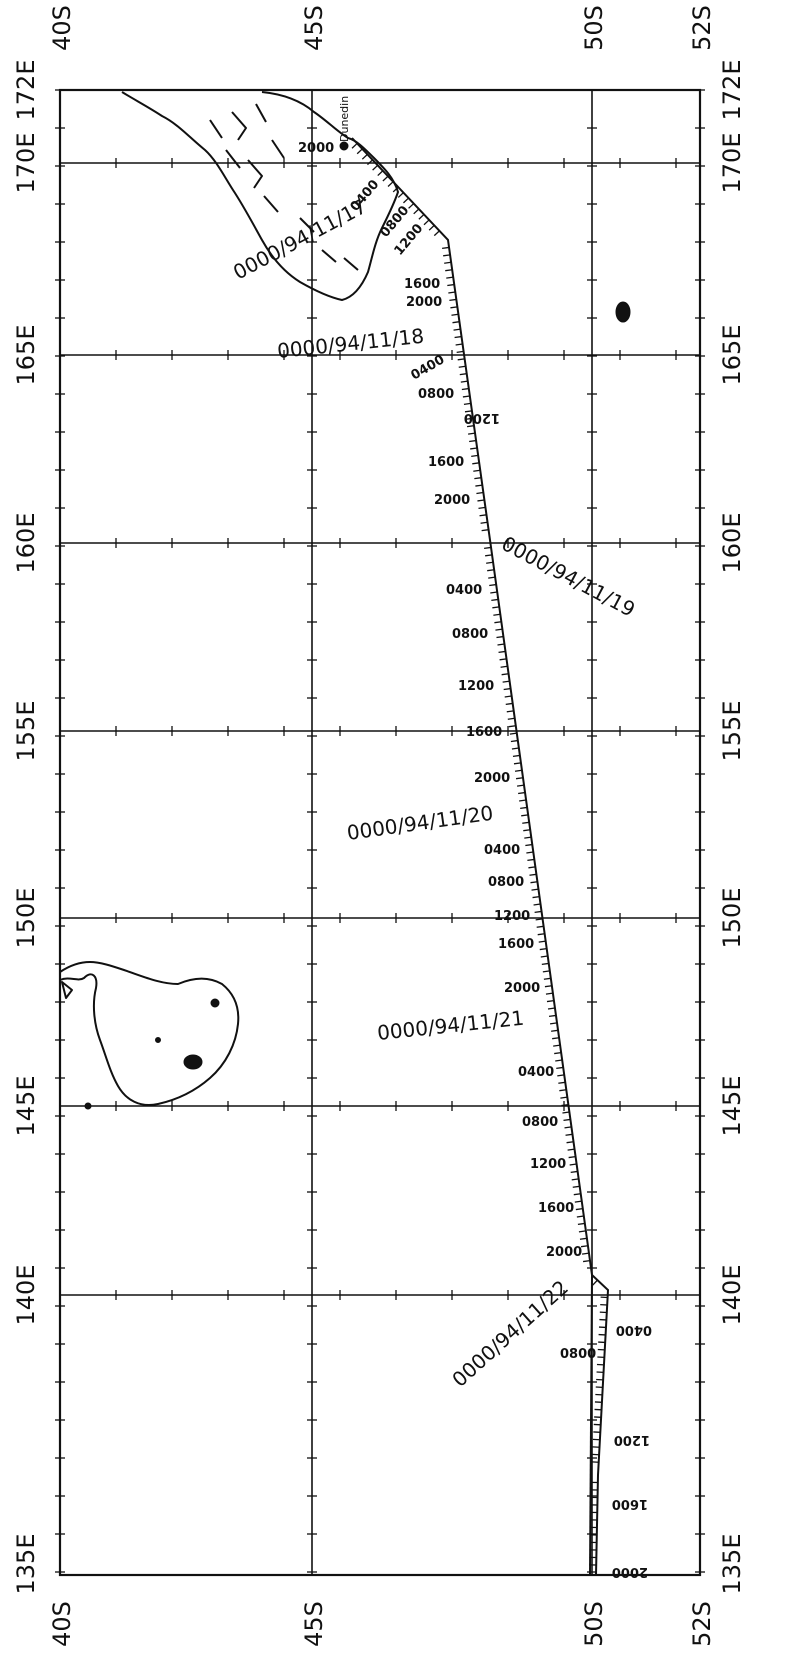 Image resolution: width=801 pixels, height=1660 pixels. I want to click on date-label-20: 0000/94/11/20, so click(419, 823).